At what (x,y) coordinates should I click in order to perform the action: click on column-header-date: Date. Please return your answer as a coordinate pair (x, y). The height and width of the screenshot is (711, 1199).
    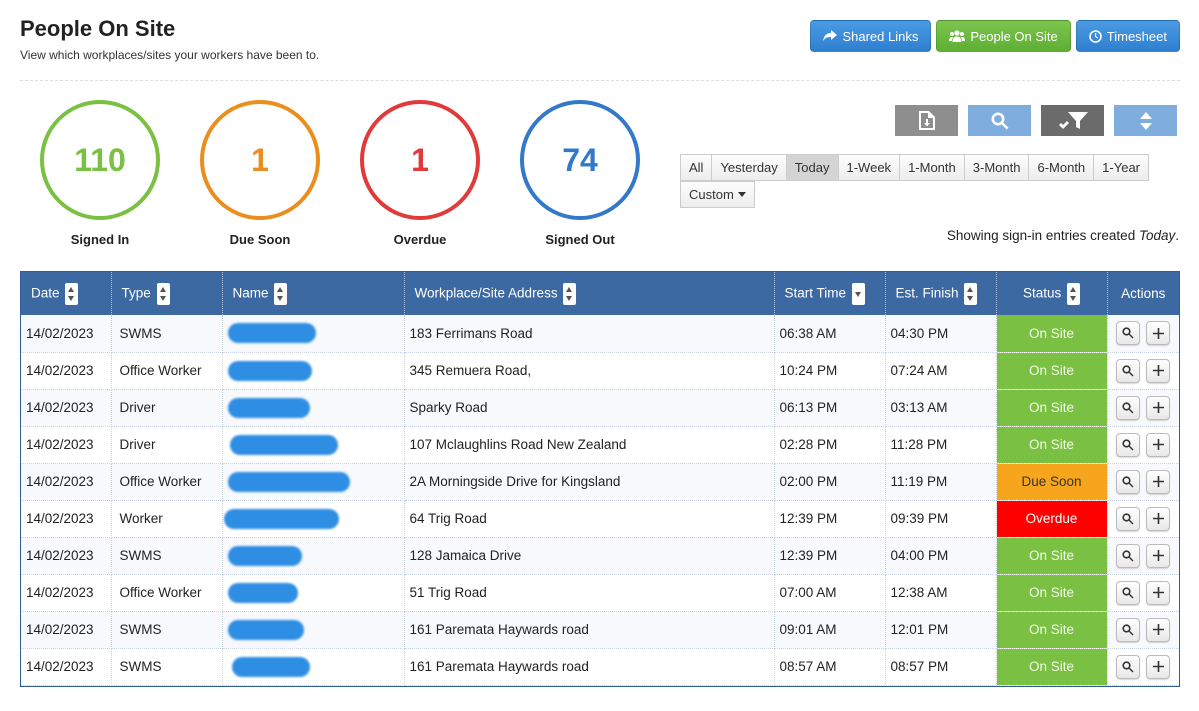
    Looking at the image, I should click on (66, 293).